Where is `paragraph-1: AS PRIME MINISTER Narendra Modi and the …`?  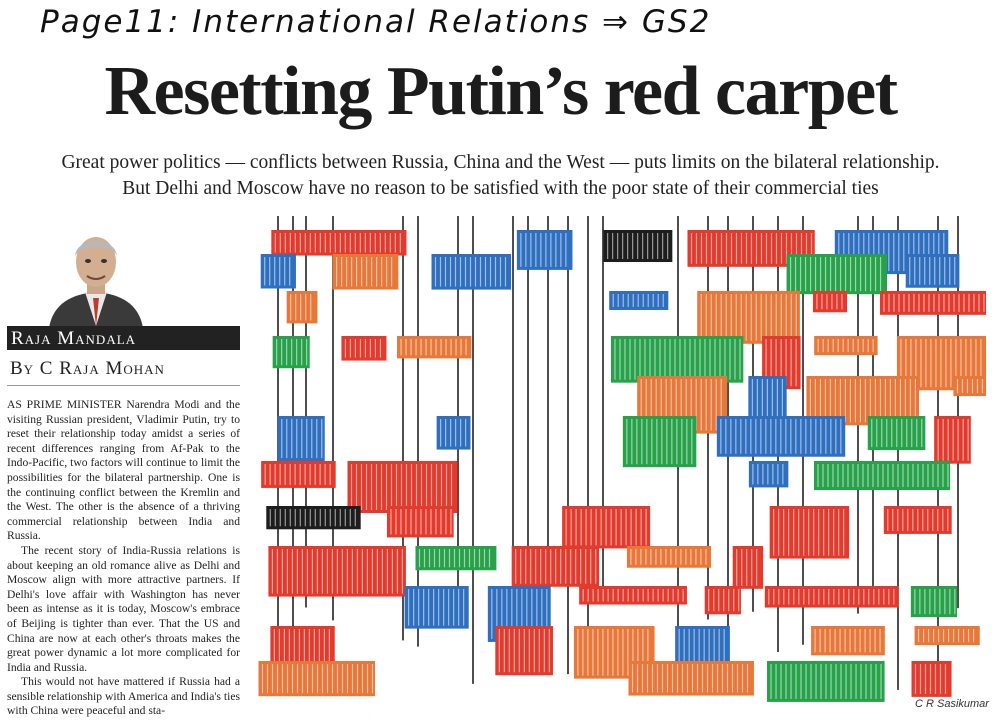 paragraph-1: AS PRIME MINISTER Narendra Modi and the … is located at coordinates (123, 470).